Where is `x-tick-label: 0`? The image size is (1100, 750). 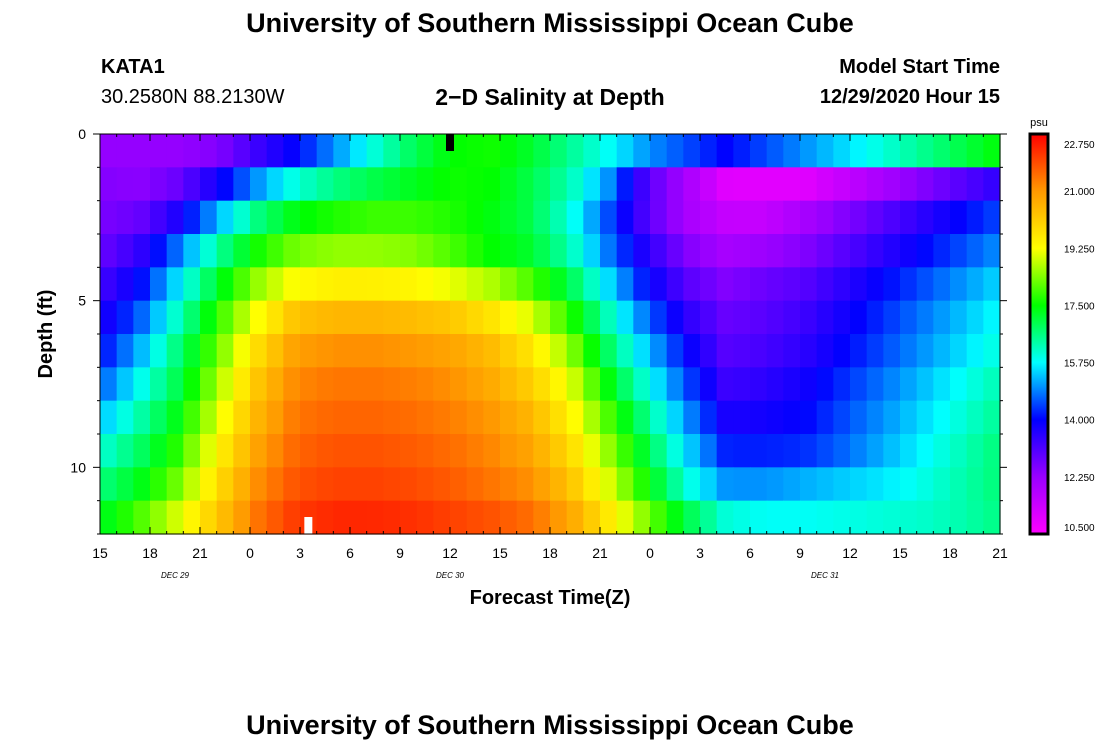 x-tick-label: 0 is located at coordinates (650, 553).